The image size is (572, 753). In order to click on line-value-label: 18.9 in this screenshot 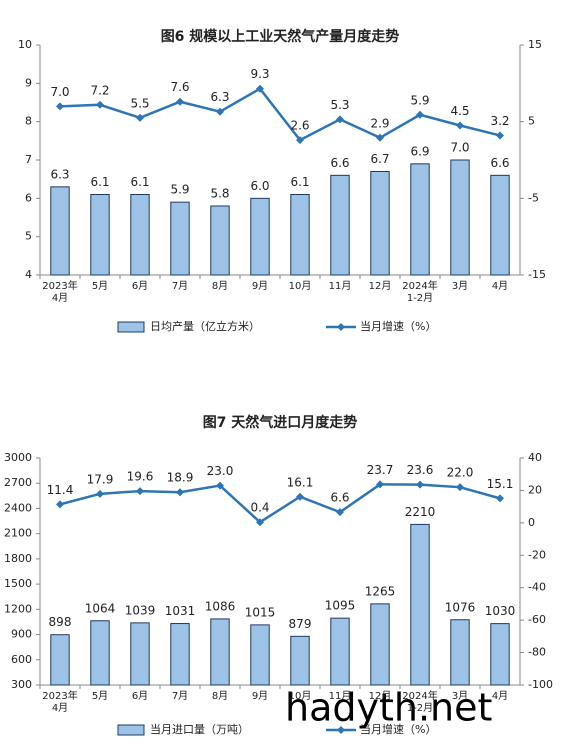, I will do `click(180, 478)`.